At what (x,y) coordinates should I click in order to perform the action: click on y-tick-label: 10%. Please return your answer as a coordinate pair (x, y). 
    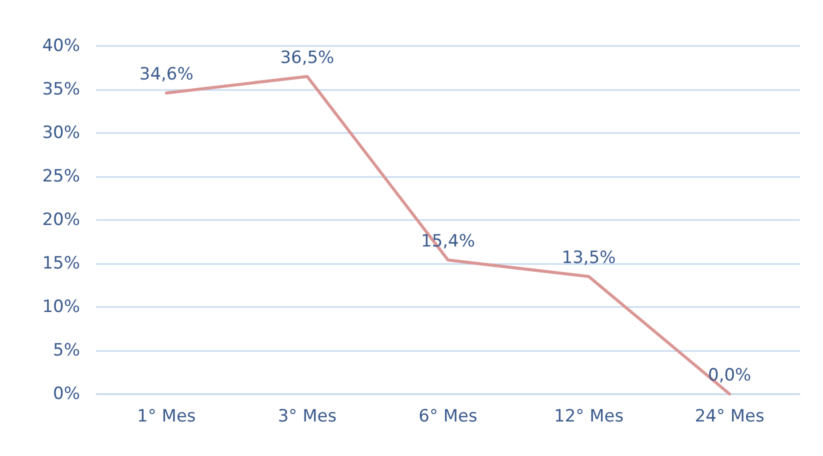
    Looking at the image, I should click on (61, 307).